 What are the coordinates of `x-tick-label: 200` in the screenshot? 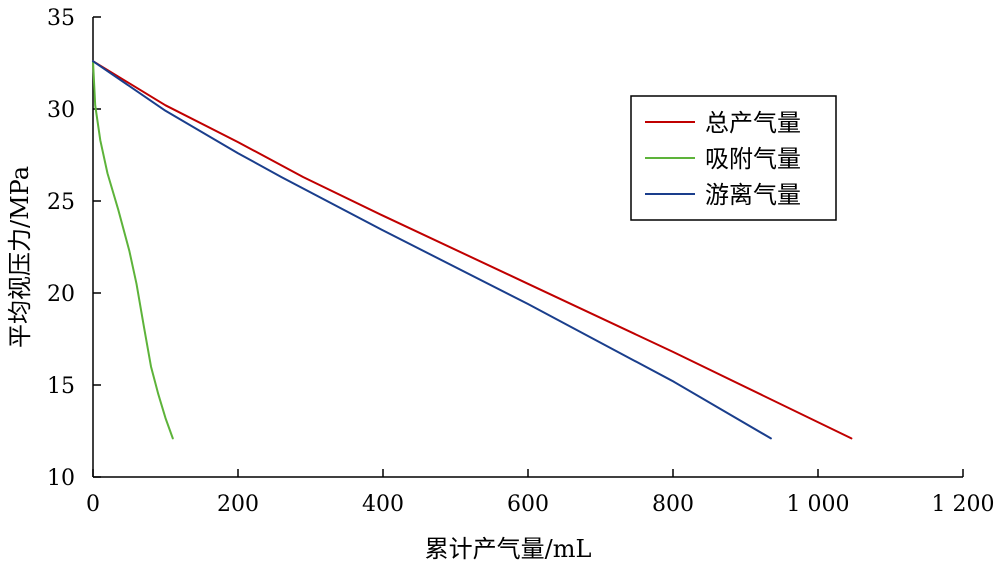 It's located at (238, 504).